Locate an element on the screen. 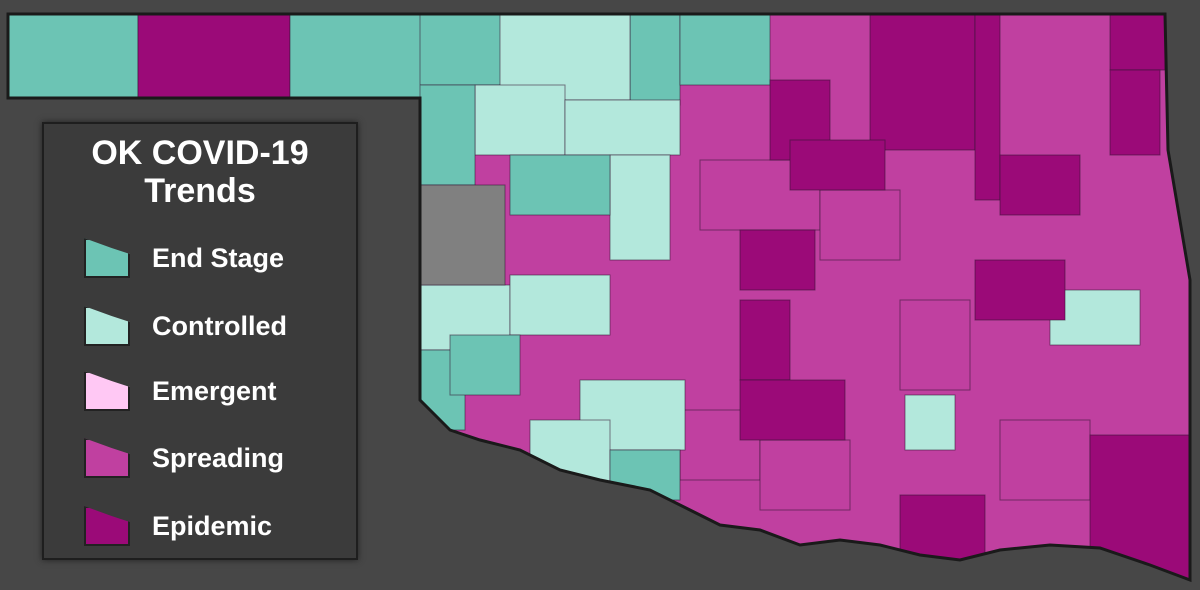  legend-item: Emergent is located at coordinates (180, 391).